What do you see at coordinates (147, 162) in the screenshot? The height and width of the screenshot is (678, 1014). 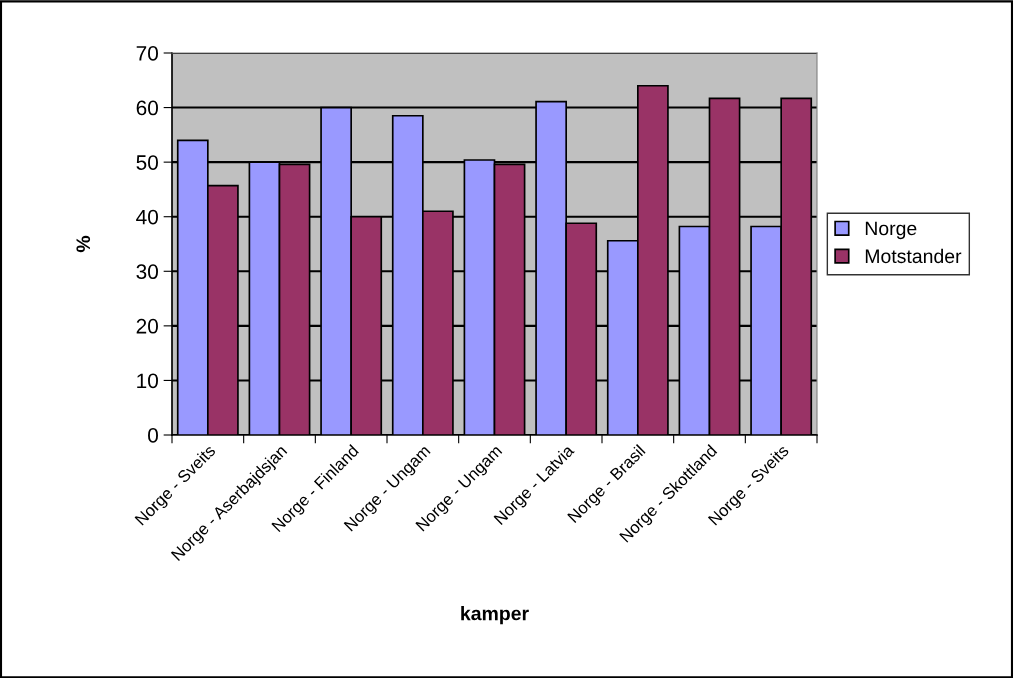 I see `y-tick-label: 50` at bounding box center [147, 162].